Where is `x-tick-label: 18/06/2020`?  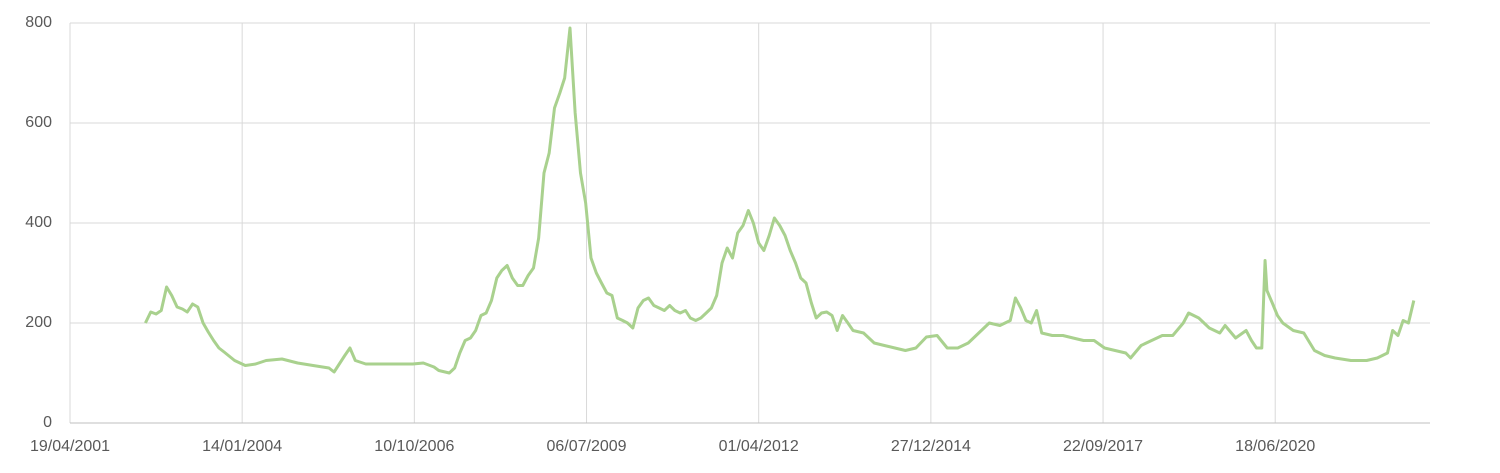 x-tick-label: 18/06/2020 is located at coordinates (1275, 446).